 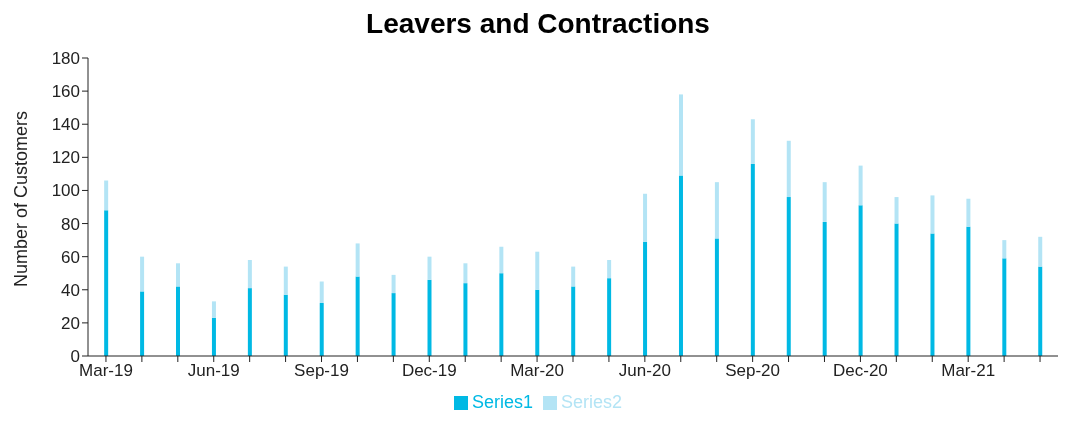 What do you see at coordinates (70, 290) in the screenshot?
I see `y-tick-label: 40` at bounding box center [70, 290].